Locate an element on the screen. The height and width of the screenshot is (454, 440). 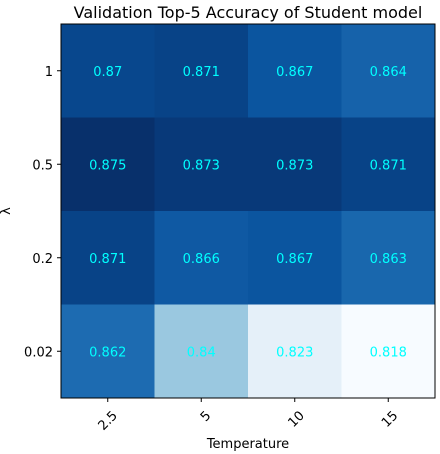
x-axis-ticks: 2.5 5 10 15 is located at coordinates (248, 416).